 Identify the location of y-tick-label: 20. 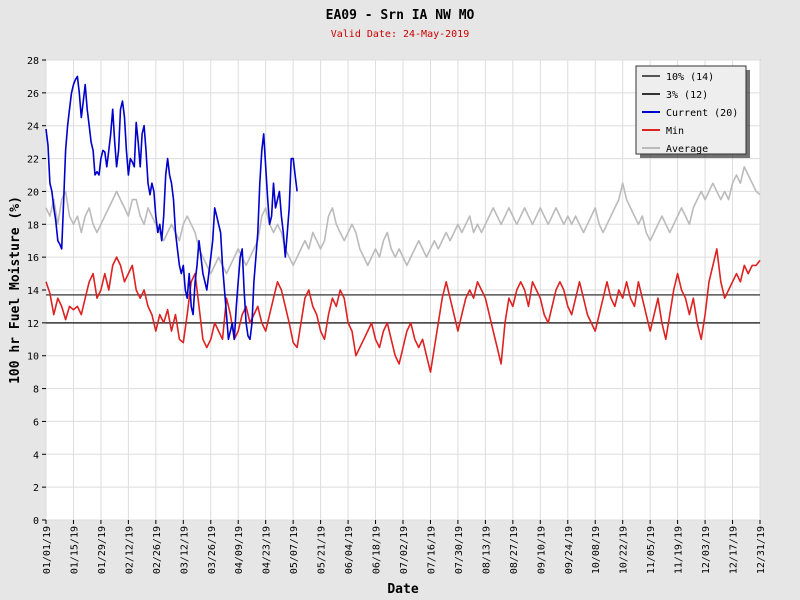
(33, 192).